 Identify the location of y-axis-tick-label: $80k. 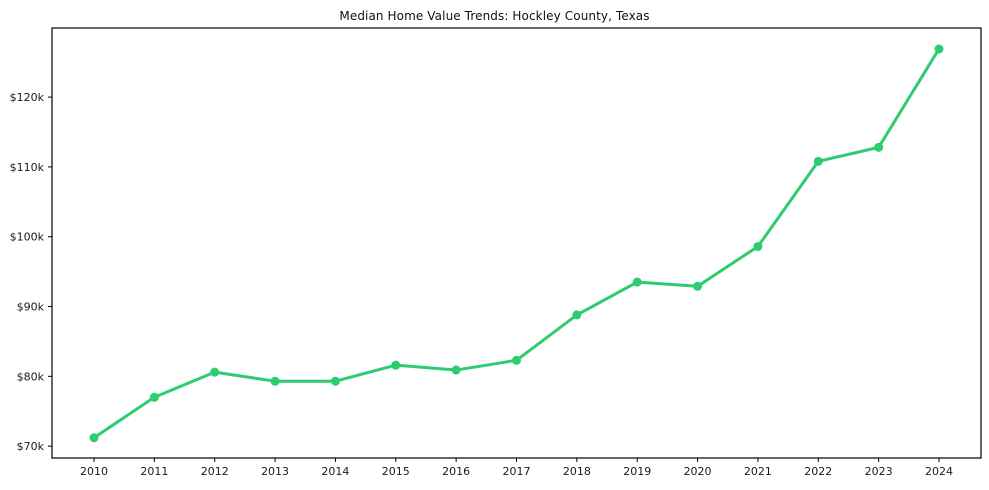
(31, 376).